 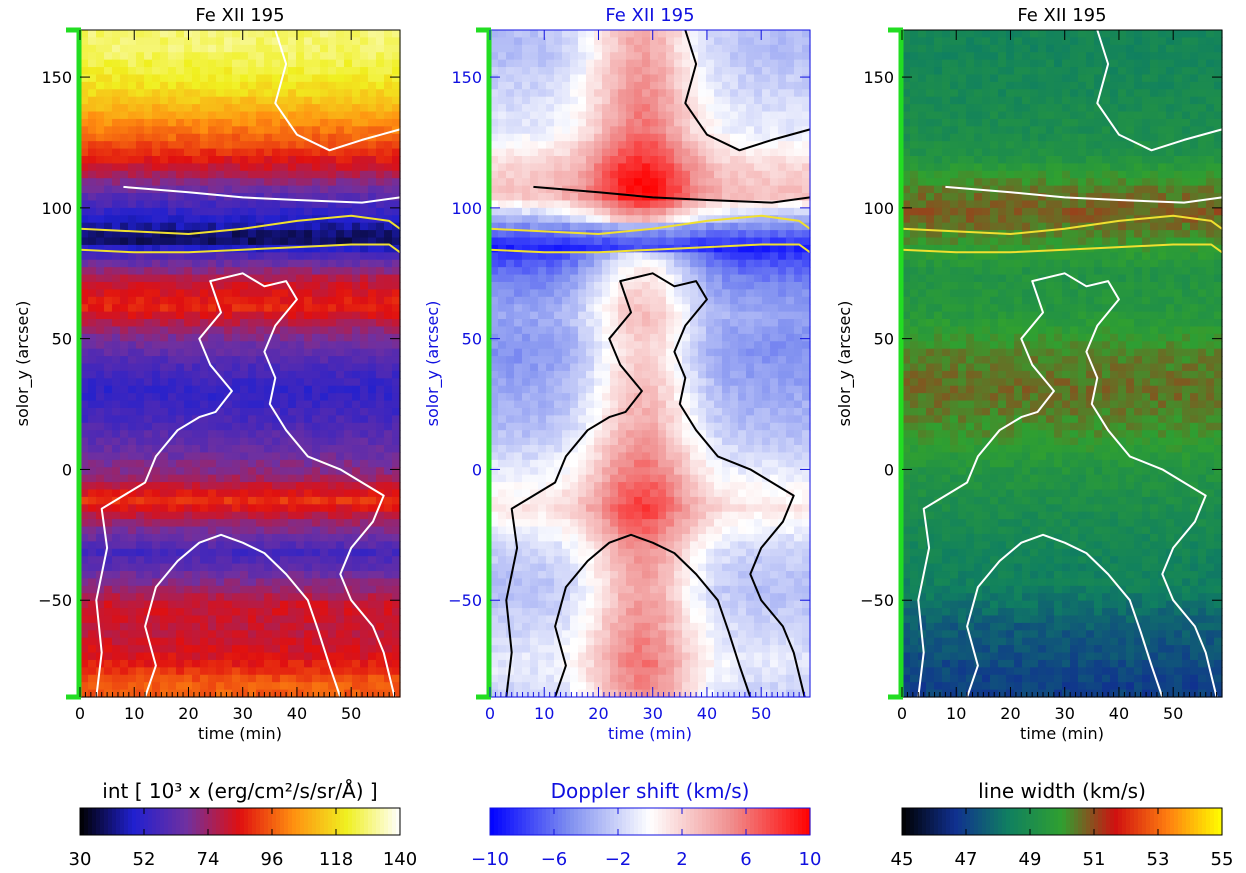 What do you see at coordinates (239, 15) in the screenshot?
I see `chart-title: Fe XII 195` at bounding box center [239, 15].